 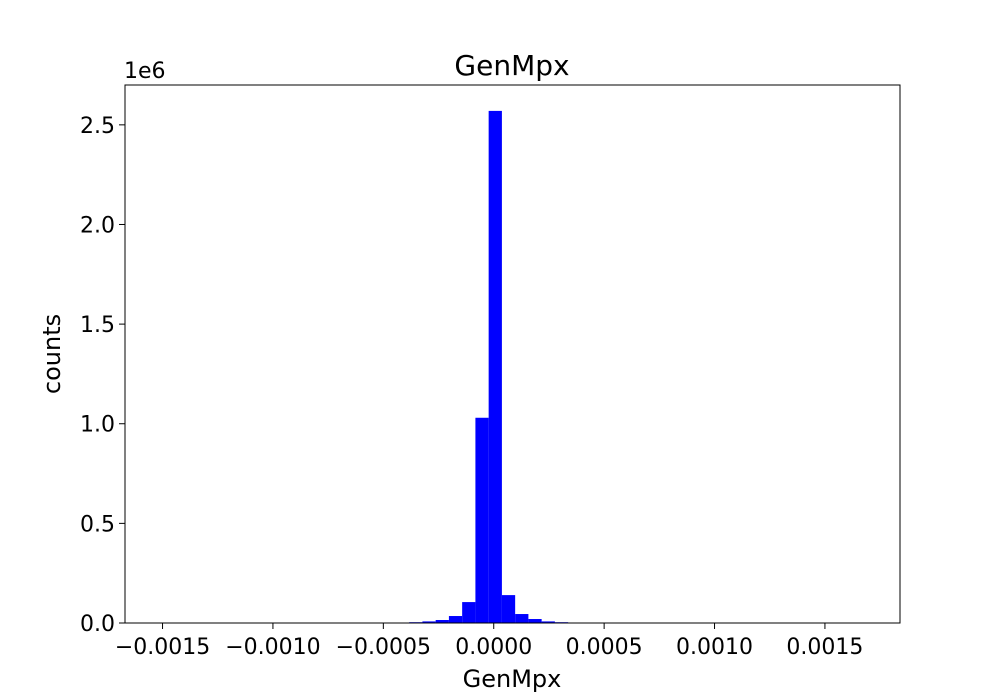 I want to click on x-tick-label: 0.0005, so click(x=604, y=647).